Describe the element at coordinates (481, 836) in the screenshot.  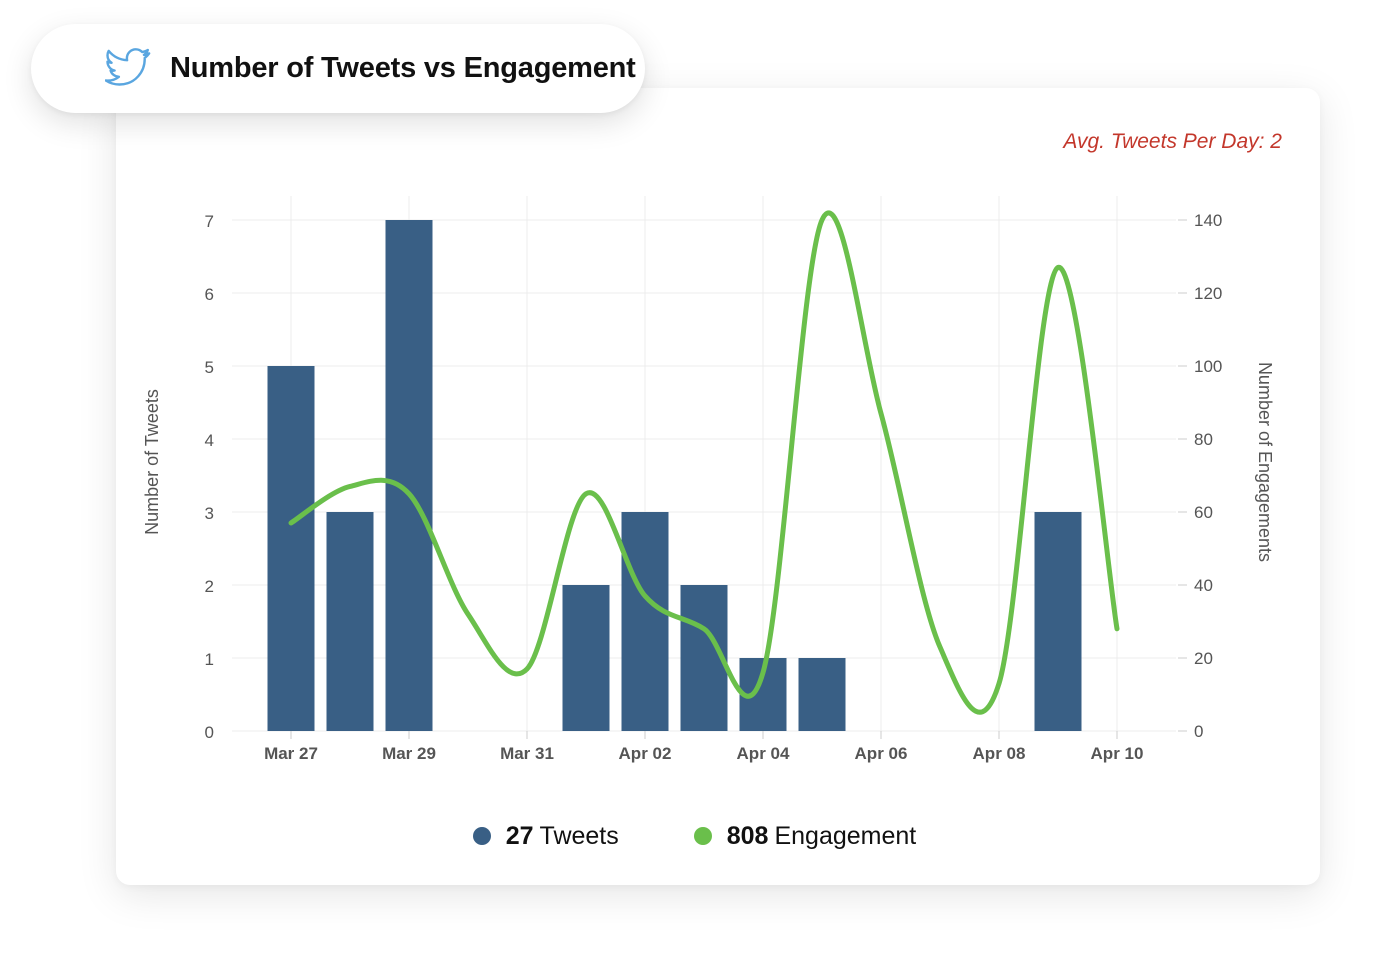
I see `legend-dot-tweets` at that location.